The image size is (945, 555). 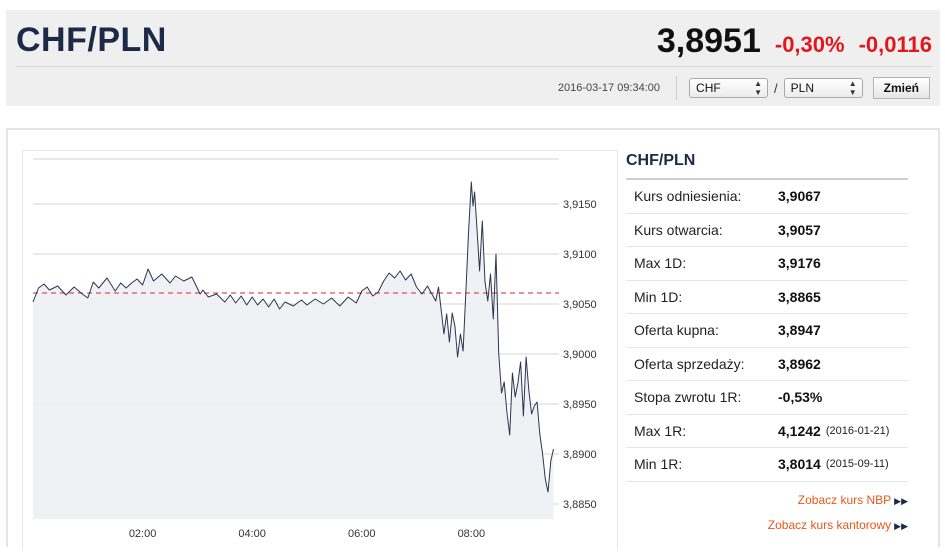 I want to click on info-label: Max 1R:, so click(x=660, y=430).